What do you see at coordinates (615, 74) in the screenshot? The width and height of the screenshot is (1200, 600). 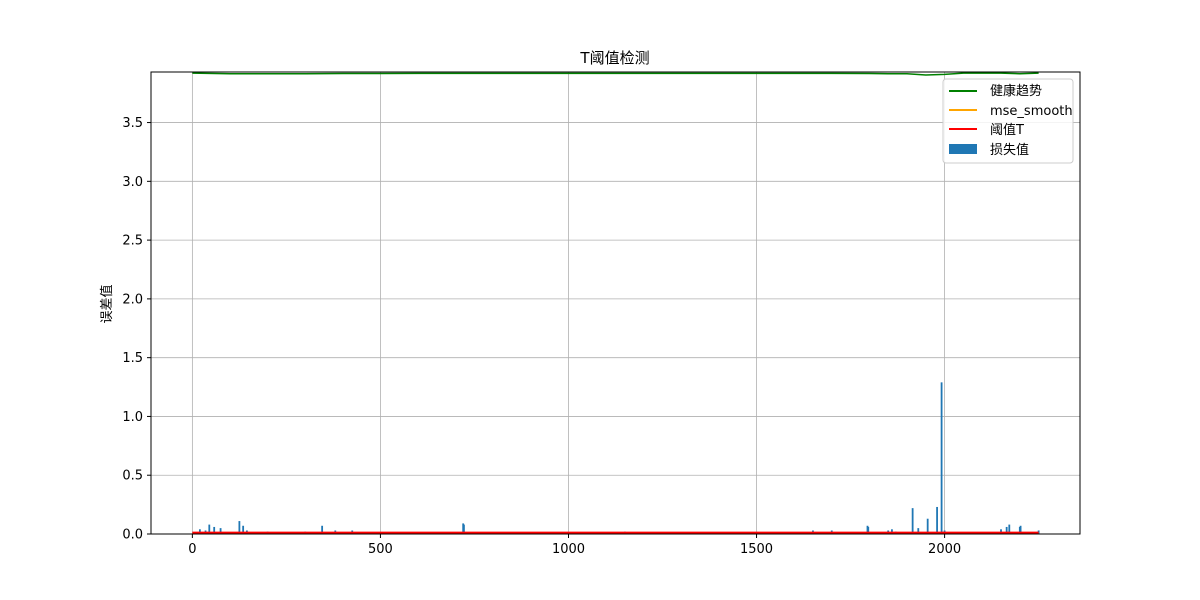 I see `health-trend-line` at bounding box center [615, 74].